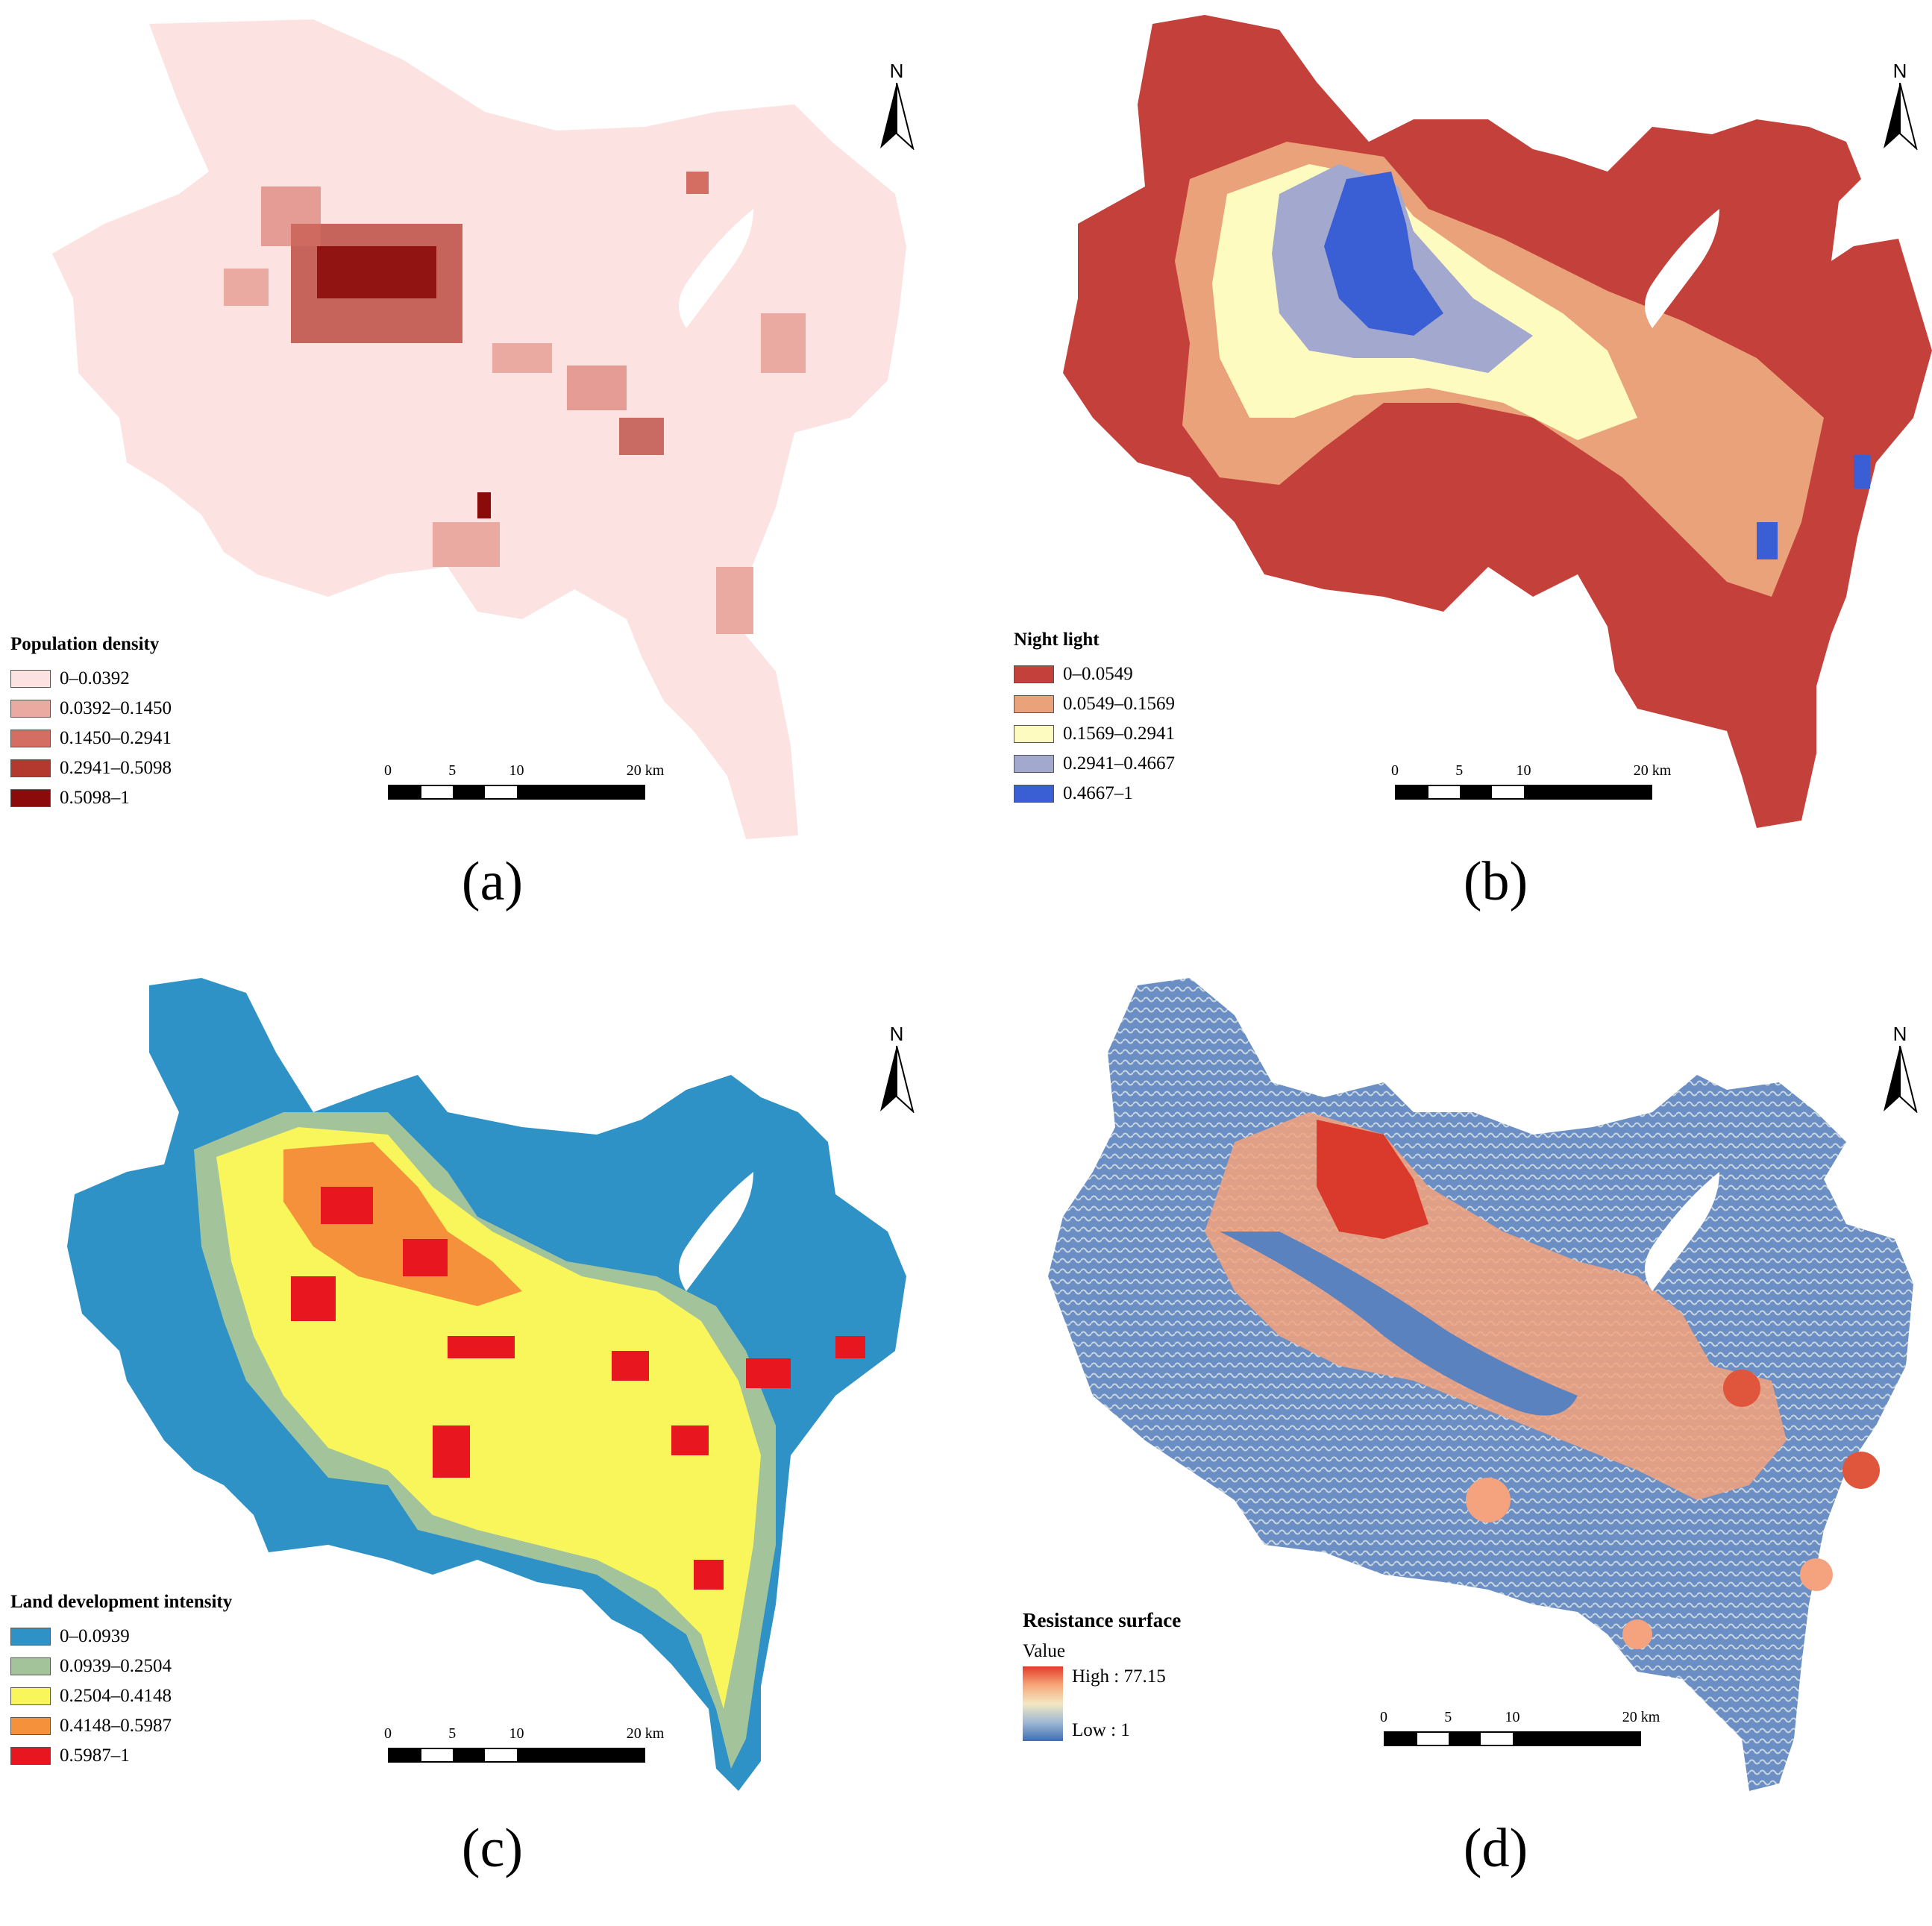  What do you see at coordinates (1119, 704) in the screenshot?
I see `legend-label: 0.0549–0.1569` at bounding box center [1119, 704].